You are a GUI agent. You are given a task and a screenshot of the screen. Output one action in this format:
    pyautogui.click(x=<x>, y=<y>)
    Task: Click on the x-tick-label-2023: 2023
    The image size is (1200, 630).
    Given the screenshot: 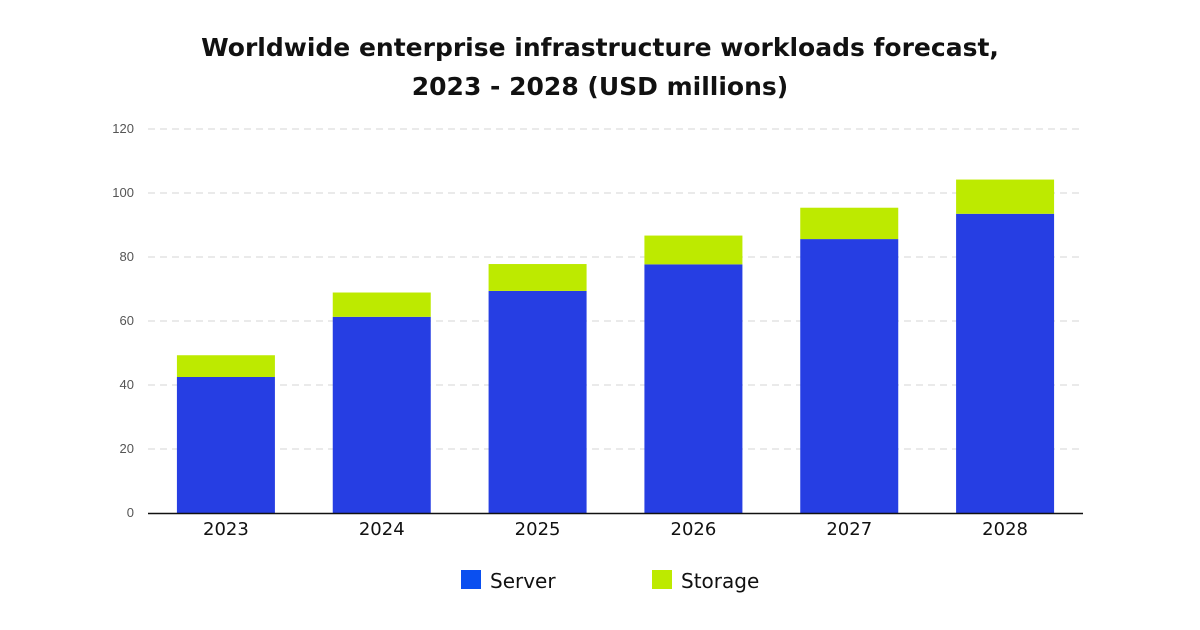 What is the action you would take?
    pyautogui.click(x=226, y=529)
    